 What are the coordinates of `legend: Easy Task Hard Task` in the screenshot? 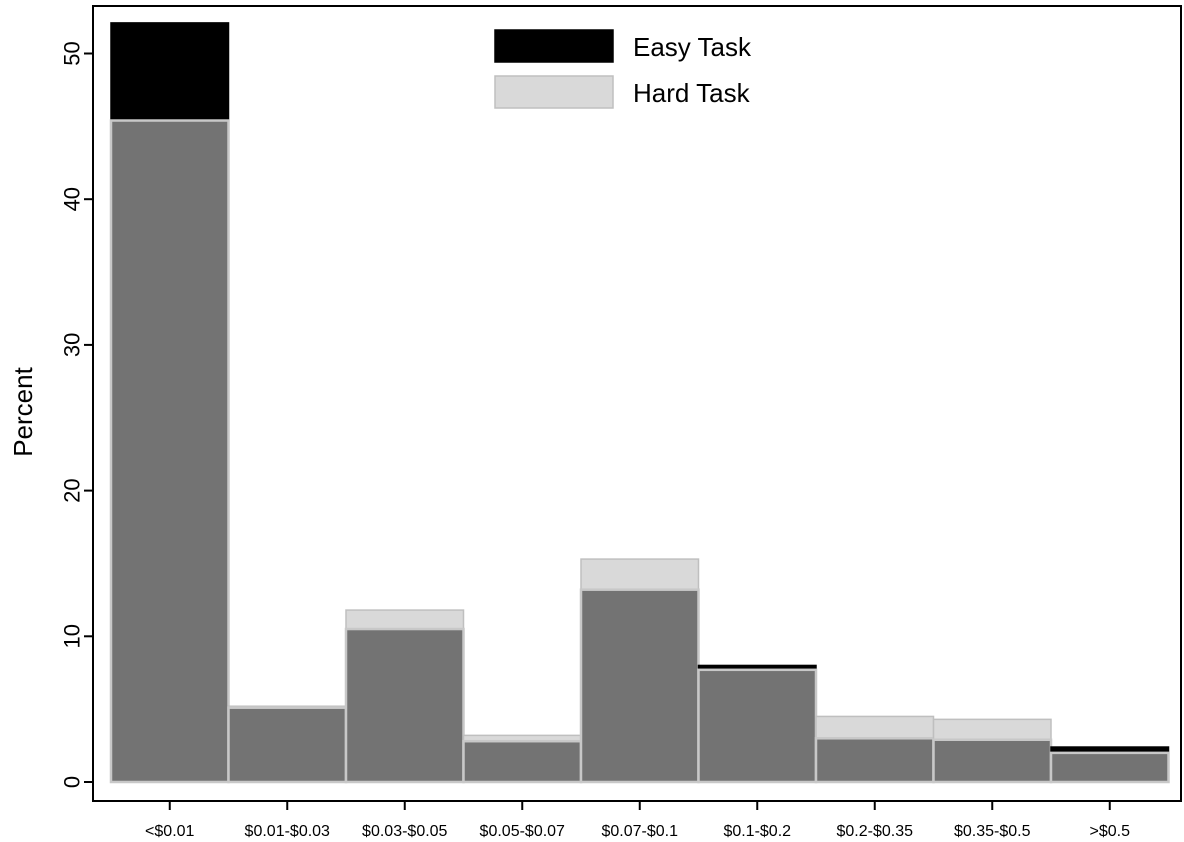 It's located at (623, 69).